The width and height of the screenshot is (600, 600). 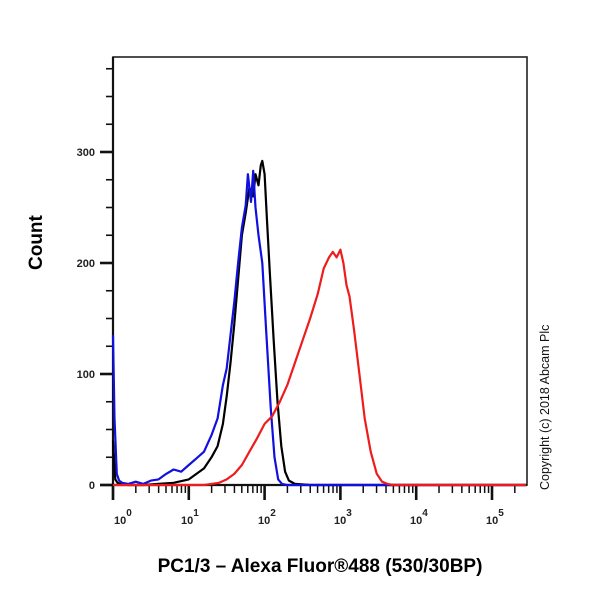 What do you see at coordinates (190, 517) in the screenshot?
I see `x-tick-label-1e1: 10¹` at bounding box center [190, 517].